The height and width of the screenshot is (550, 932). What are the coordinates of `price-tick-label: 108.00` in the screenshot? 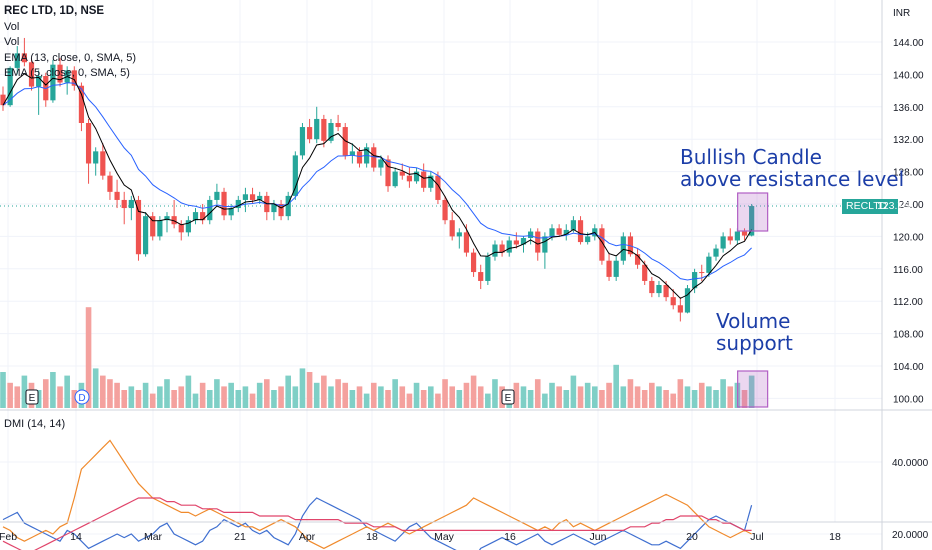 It's located at (908, 335).